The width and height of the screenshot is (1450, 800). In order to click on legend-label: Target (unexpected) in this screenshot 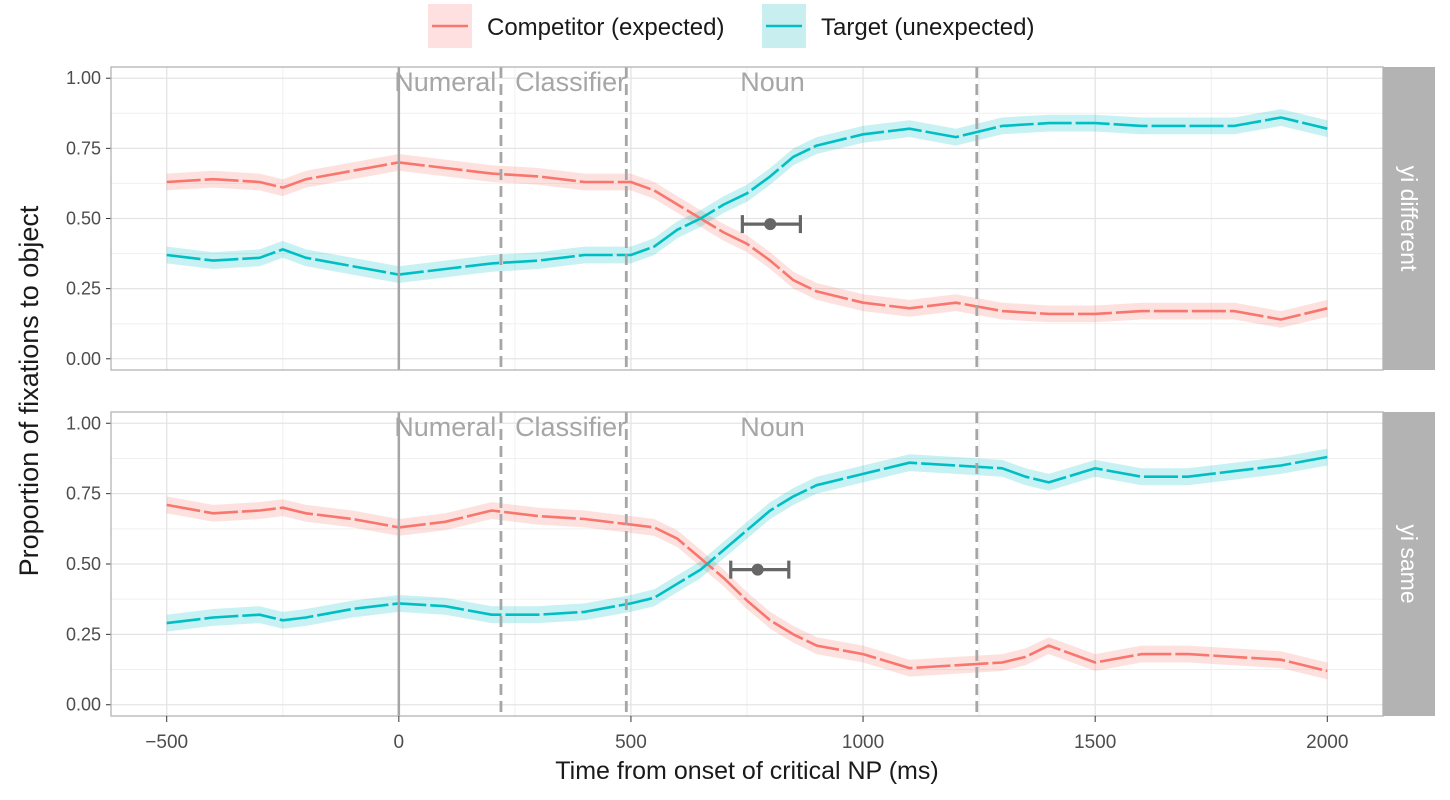, I will do `click(927, 27)`.